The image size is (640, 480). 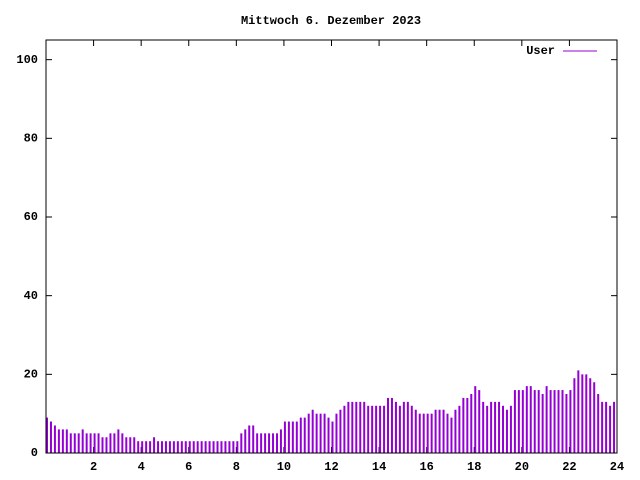 I want to click on legend-label: User, so click(x=540, y=51).